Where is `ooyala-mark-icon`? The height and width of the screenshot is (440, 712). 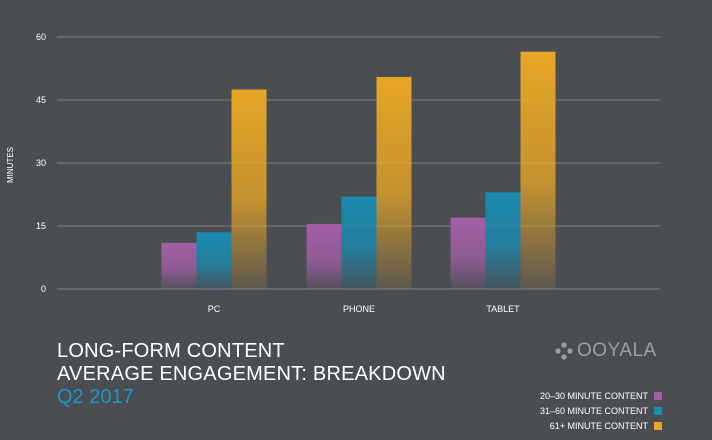
ooyala-mark-icon is located at coordinates (564, 351).